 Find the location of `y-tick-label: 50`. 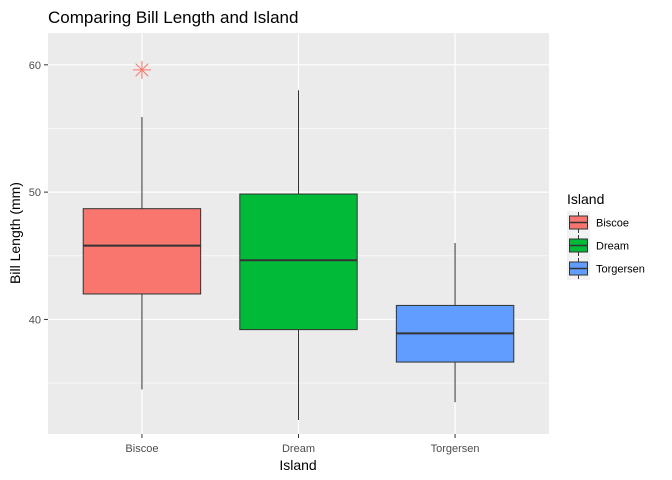

y-tick-label: 50 is located at coordinates (35, 193).